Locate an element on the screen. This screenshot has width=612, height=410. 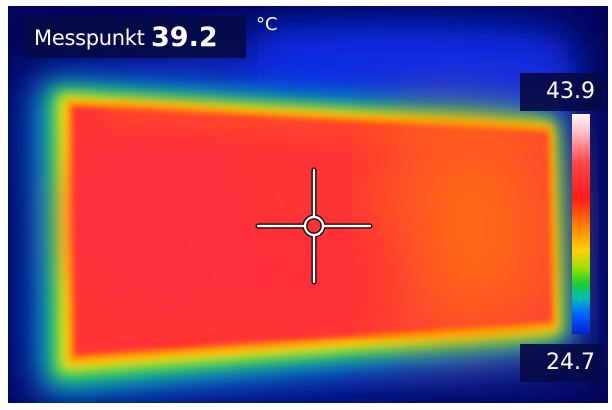
temperature-unit: °C is located at coordinates (267, 24).